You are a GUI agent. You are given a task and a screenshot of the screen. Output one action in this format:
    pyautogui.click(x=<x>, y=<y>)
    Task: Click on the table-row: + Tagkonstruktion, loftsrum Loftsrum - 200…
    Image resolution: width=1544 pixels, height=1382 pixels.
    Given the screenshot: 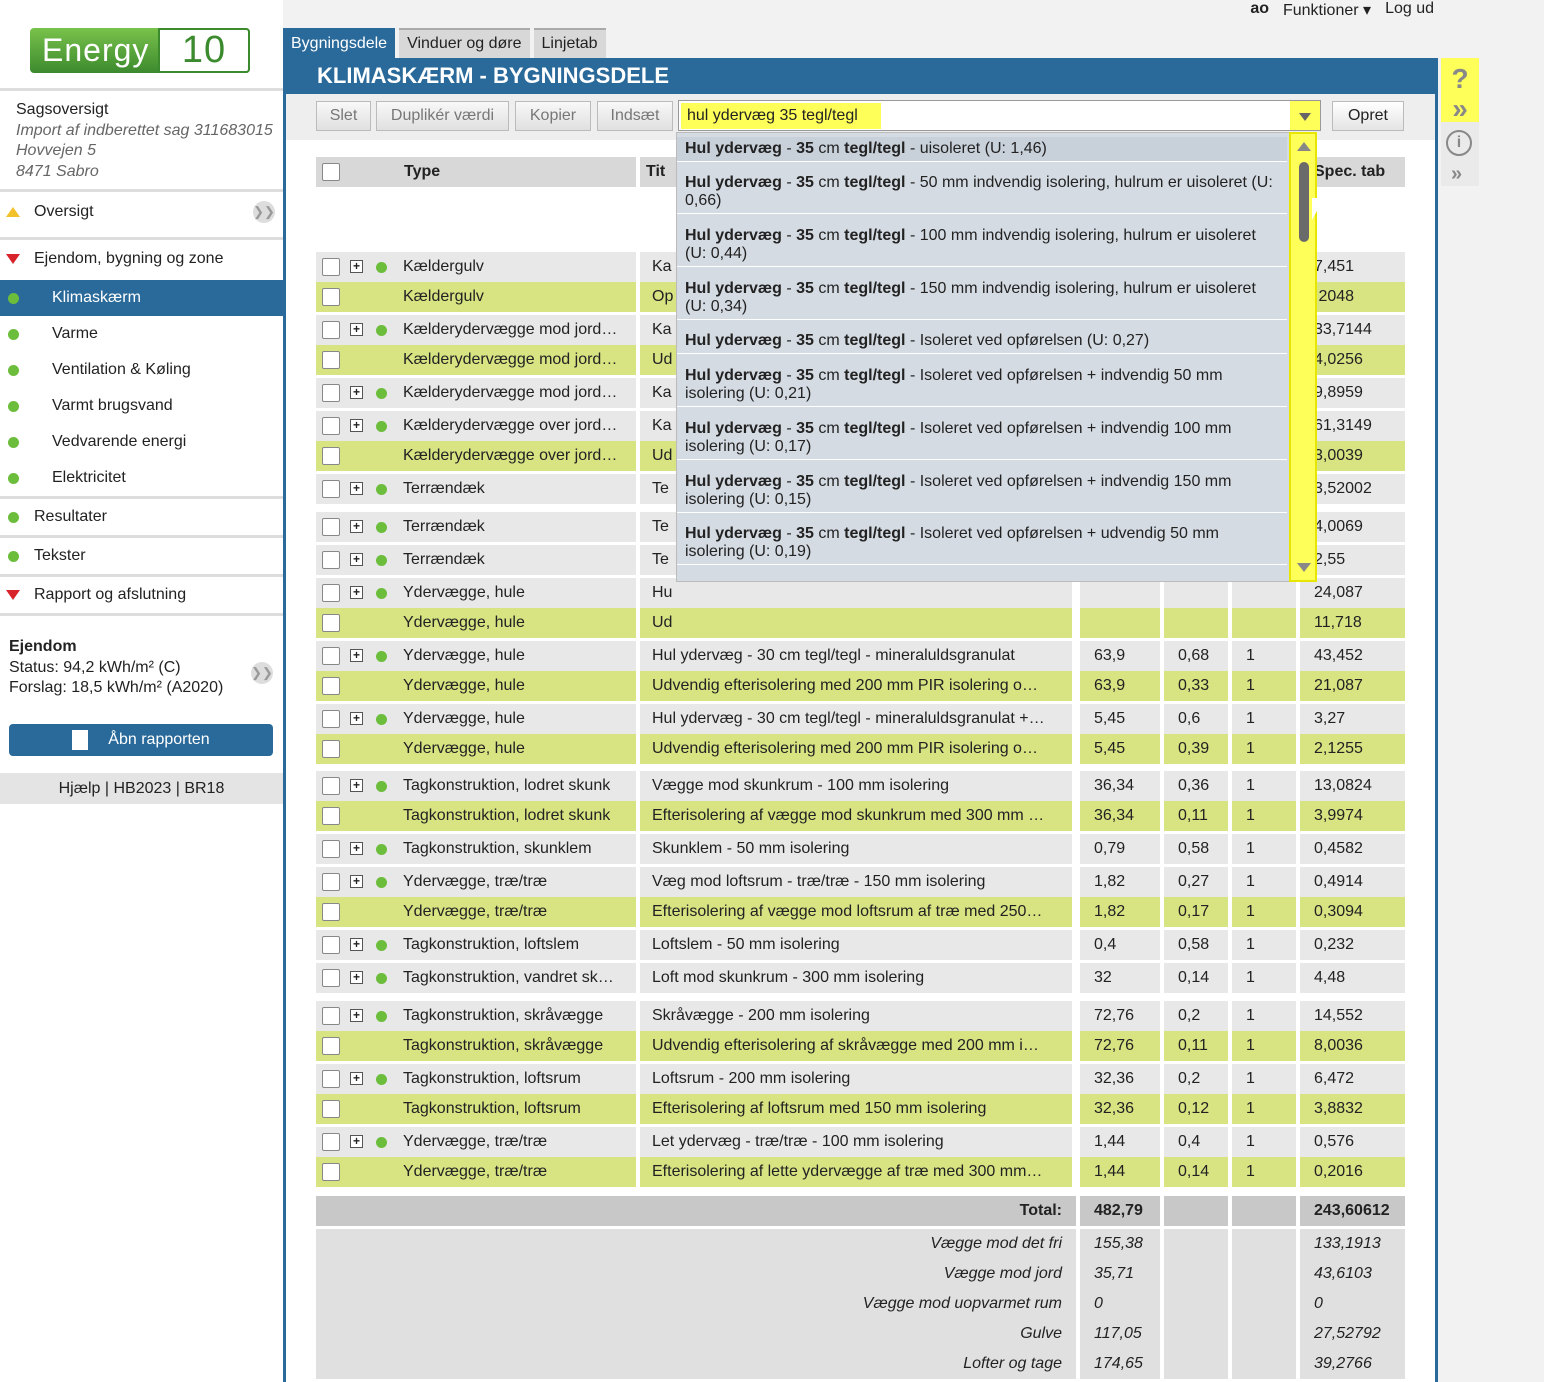 What is the action you would take?
    pyautogui.click(x=862, y=1079)
    